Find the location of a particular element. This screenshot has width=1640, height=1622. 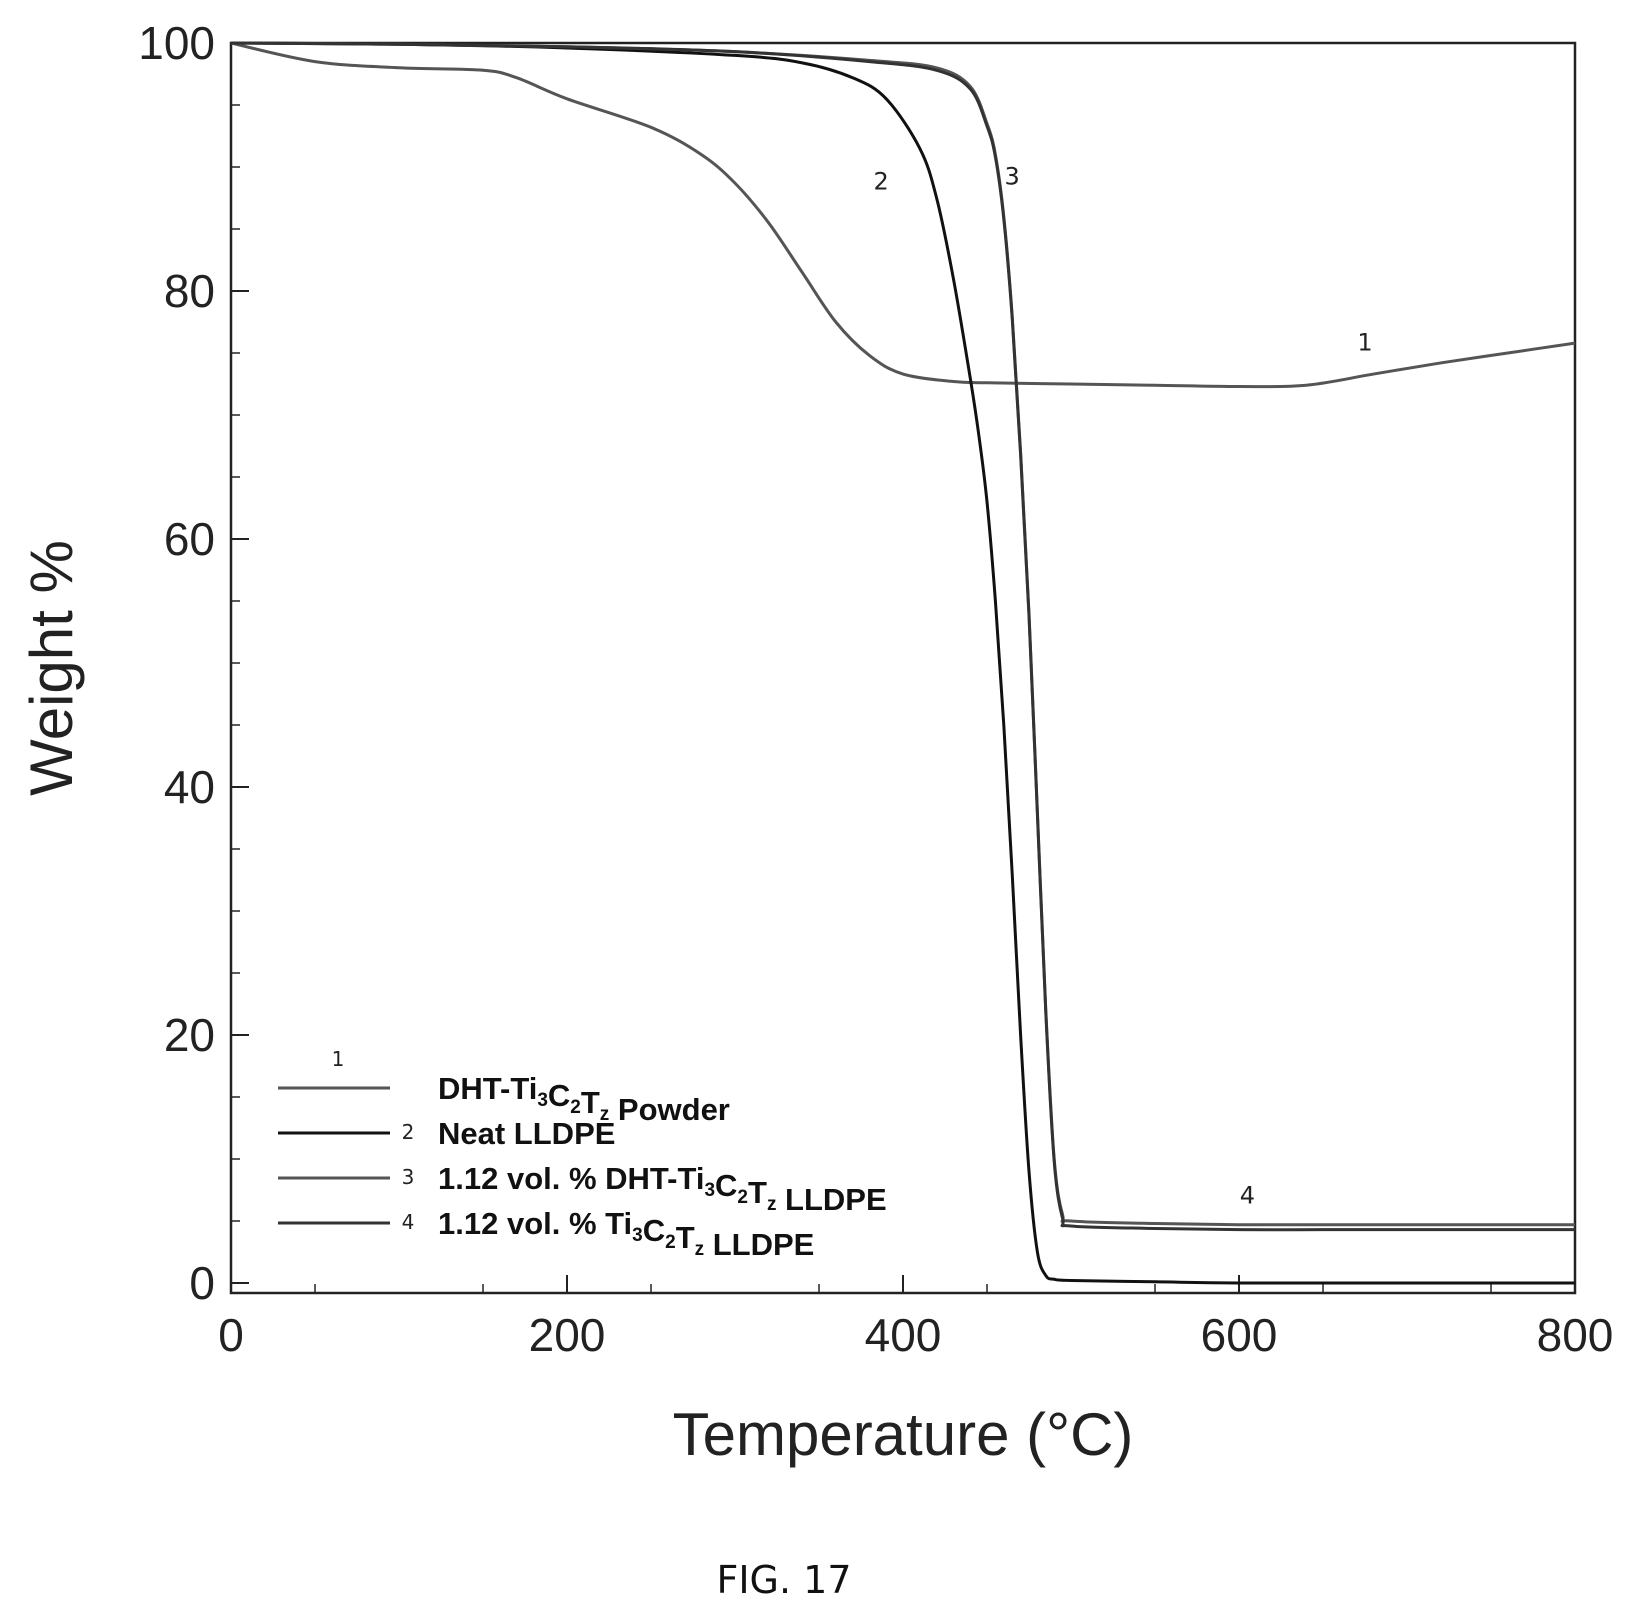

curve-label-2: 2 is located at coordinates (881, 181).